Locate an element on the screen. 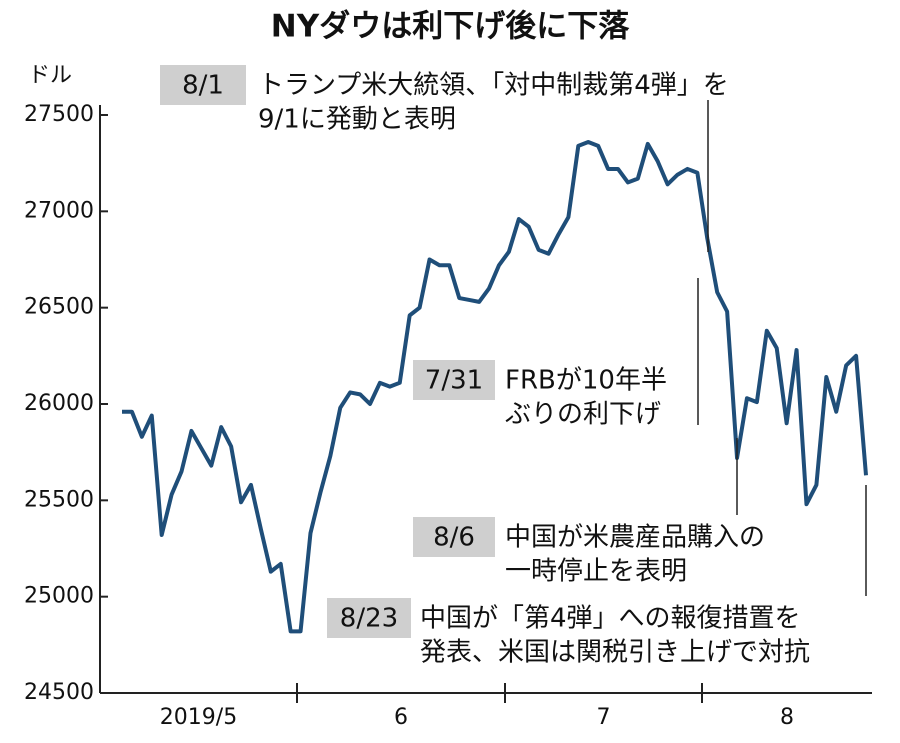 This screenshot has height=743, width=900. annotation-date: 7/31 is located at coordinates (454, 381).